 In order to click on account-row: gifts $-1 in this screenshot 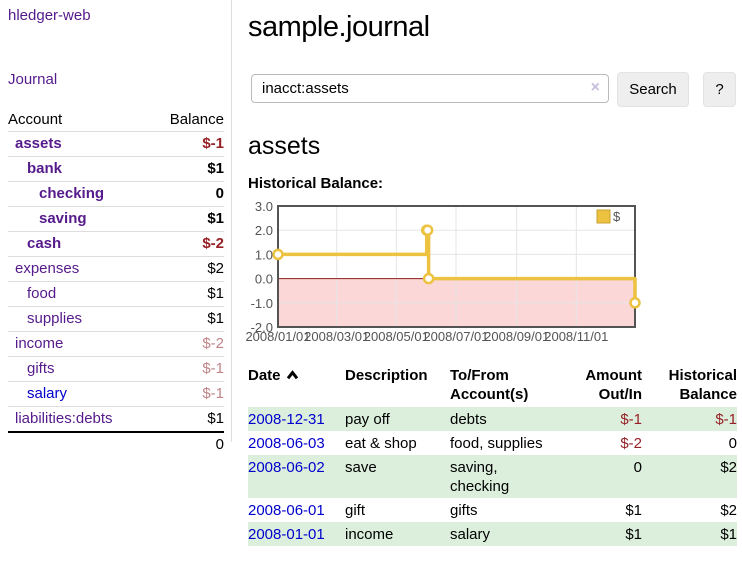, I will do `click(116, 369)`.